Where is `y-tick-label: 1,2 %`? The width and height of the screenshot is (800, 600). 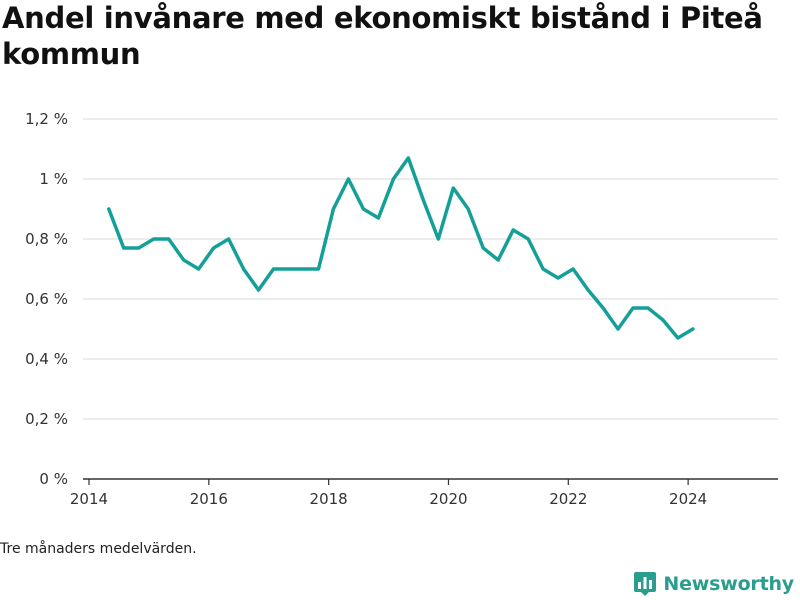
y-tick-label: 1,2 % is located at coordinates (46, 119).